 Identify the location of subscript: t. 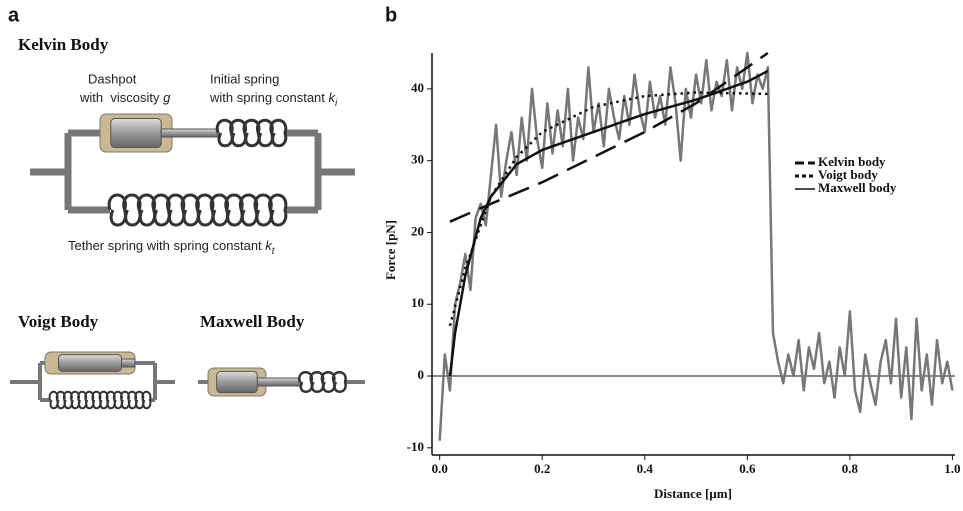
(274, 251).